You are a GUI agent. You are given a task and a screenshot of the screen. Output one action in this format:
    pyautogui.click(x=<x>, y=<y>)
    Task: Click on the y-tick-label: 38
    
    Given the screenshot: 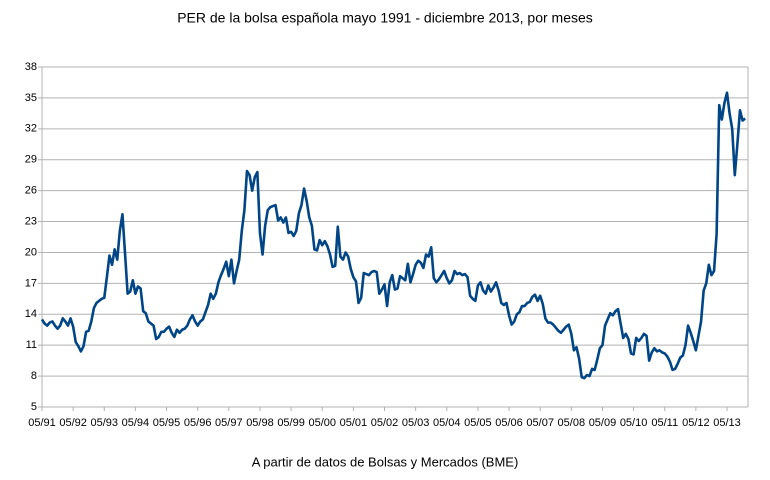 What is the action you would take?
    pyautogui.click(x=31, y=67)
    